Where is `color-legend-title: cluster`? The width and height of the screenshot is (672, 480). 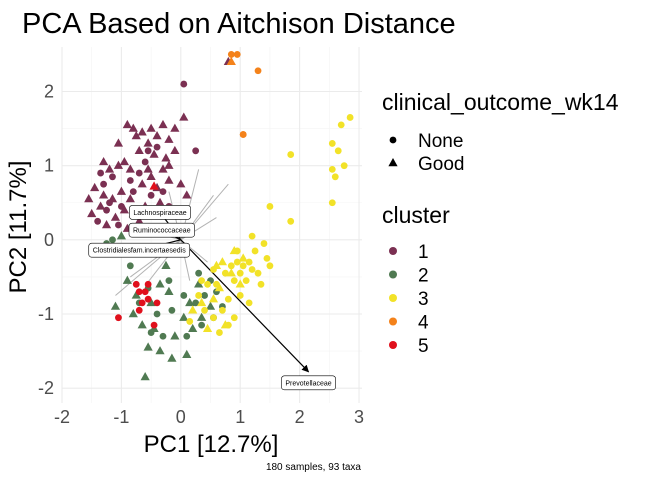 color-legend-title: cluster is located at coordinates (416, 215).